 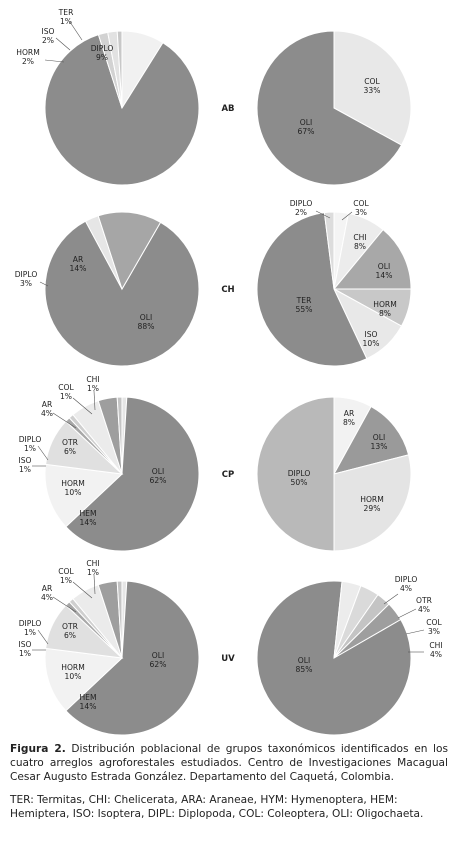 I want to click on slice-label-ter: TER 1%, so click(x=66, y=17).